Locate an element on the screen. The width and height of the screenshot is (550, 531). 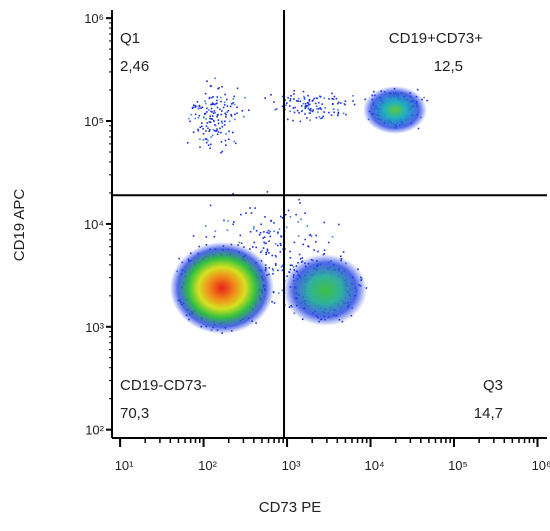
quadrant-name: CD19+CD73+ is located at coordinates (436, 38).